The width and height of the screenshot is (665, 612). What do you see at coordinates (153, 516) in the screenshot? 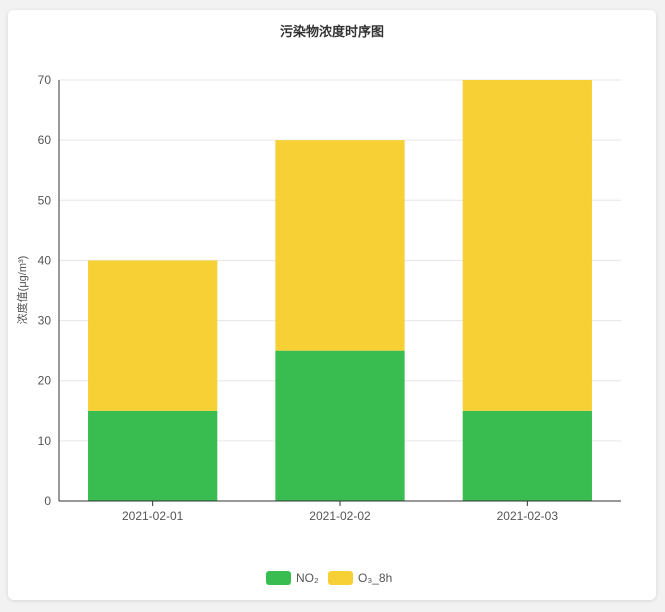
I see `x-tick-label: 2021-02-01` at bounding box center [153, 516].